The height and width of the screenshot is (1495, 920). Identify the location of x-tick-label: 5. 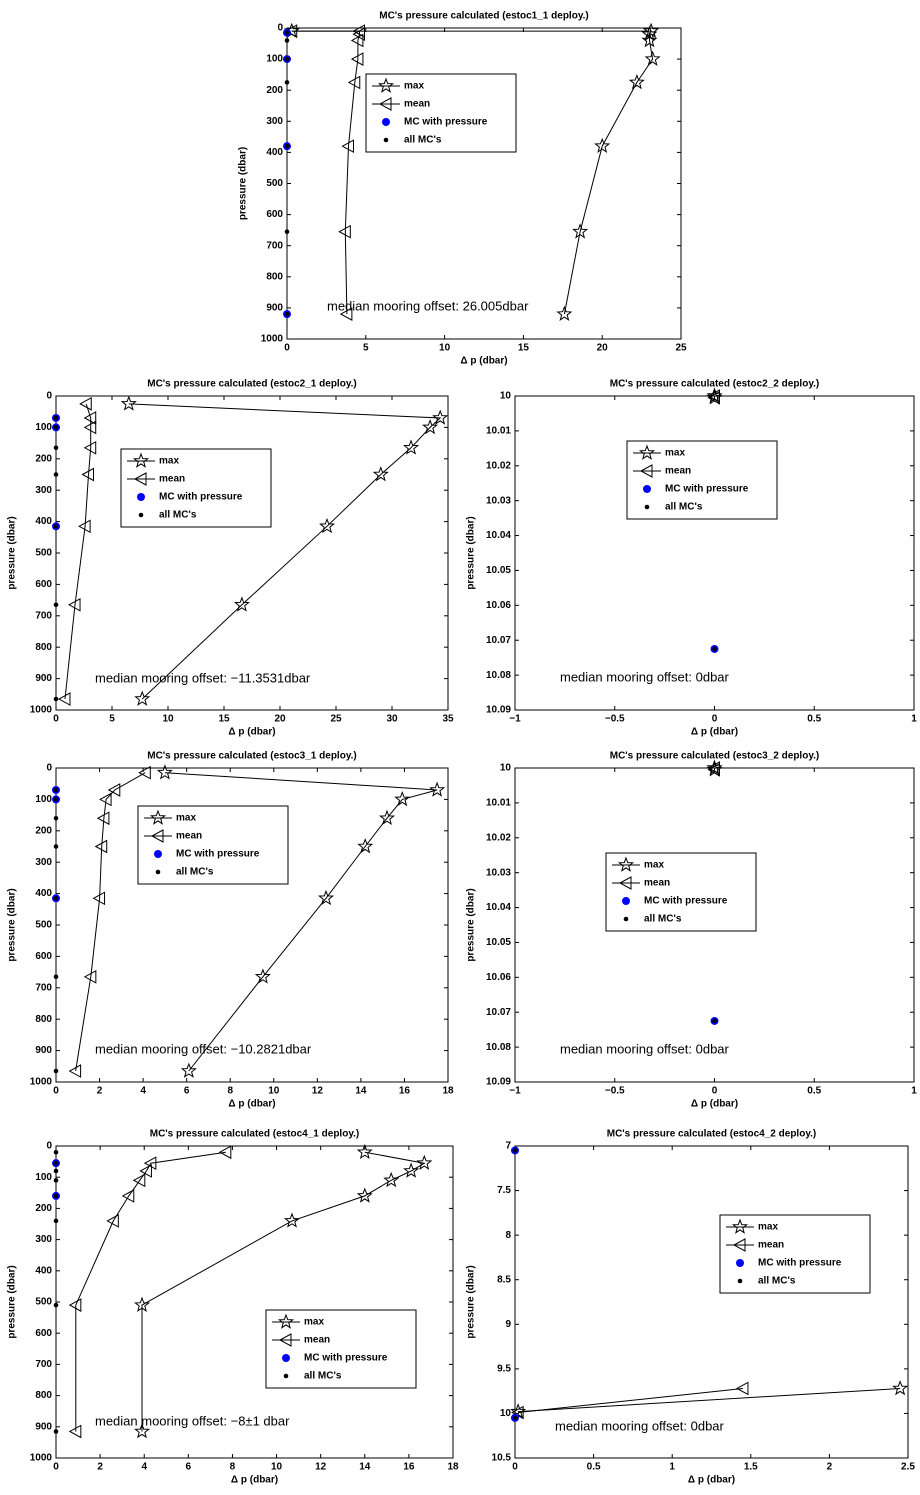
(112, 719).